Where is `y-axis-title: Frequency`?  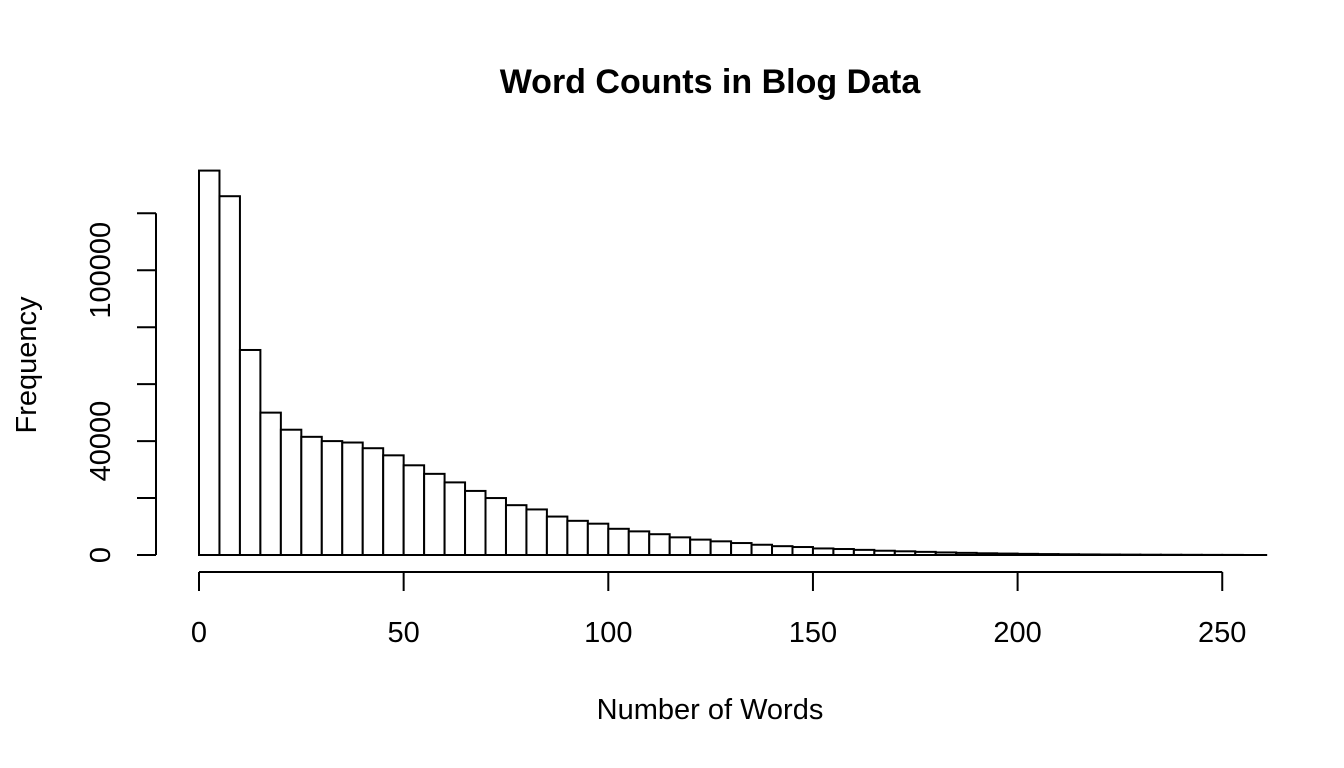
y-axis-title: Frequency is located at coordinates (27, 365).